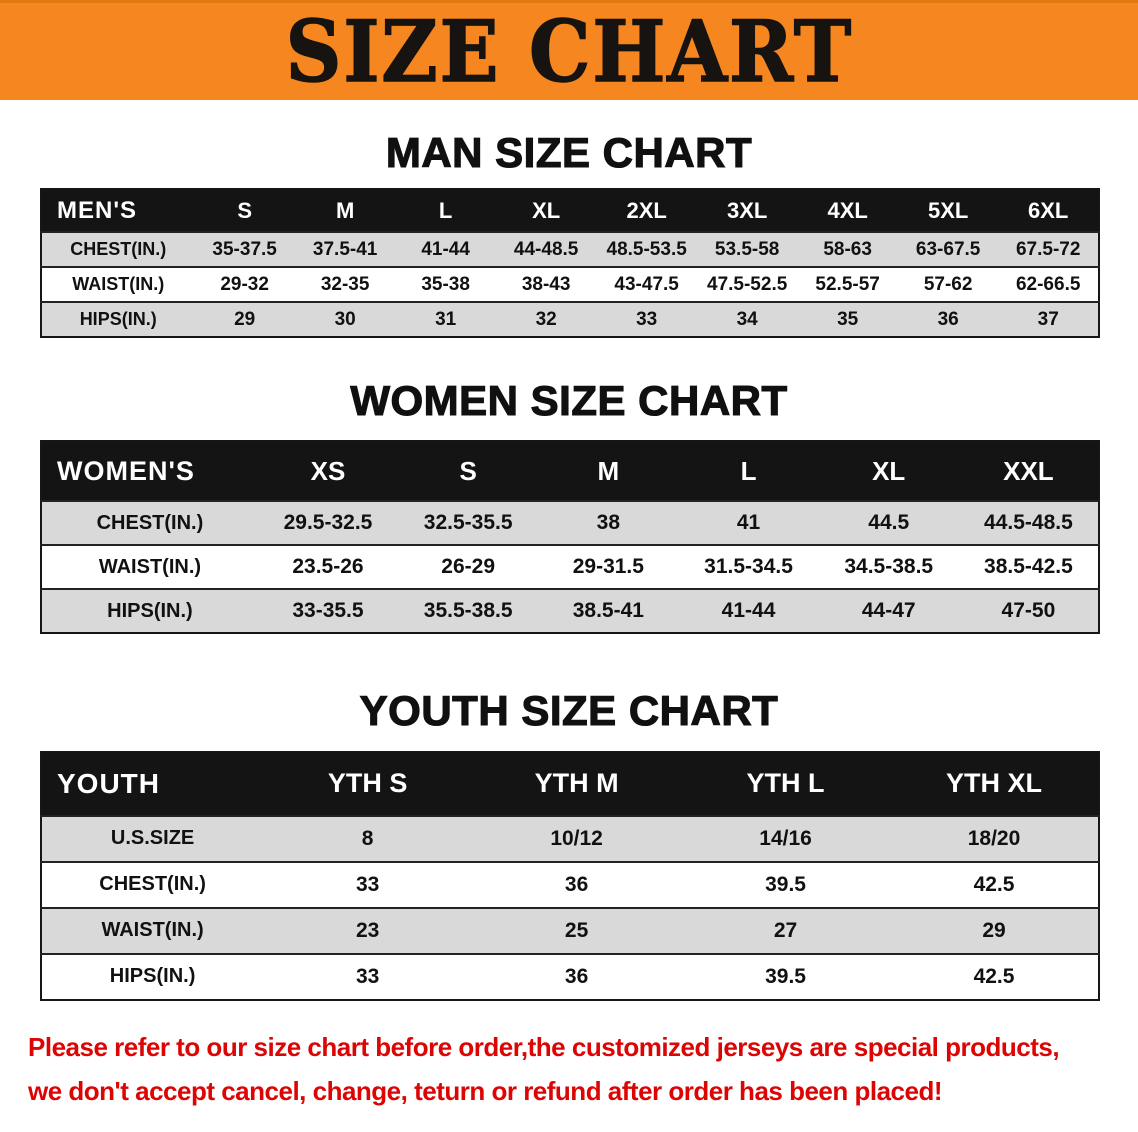 Image resolution: width=1138 pixels, height=1132 pixels. I want to click on size-value-cell: 47.5-52.5, so click(747, 284).